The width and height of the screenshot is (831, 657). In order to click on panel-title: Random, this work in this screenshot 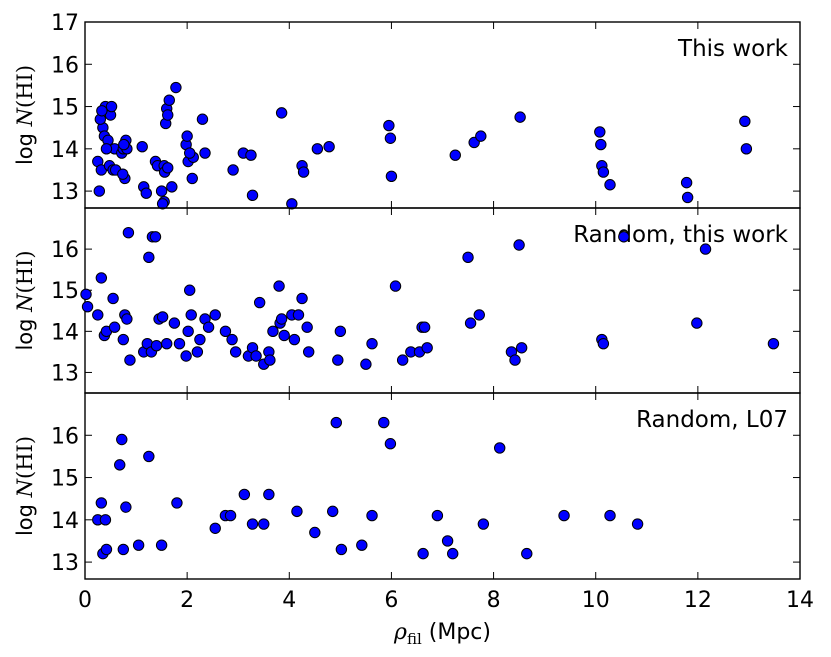, I will do `click(680, 235)`.